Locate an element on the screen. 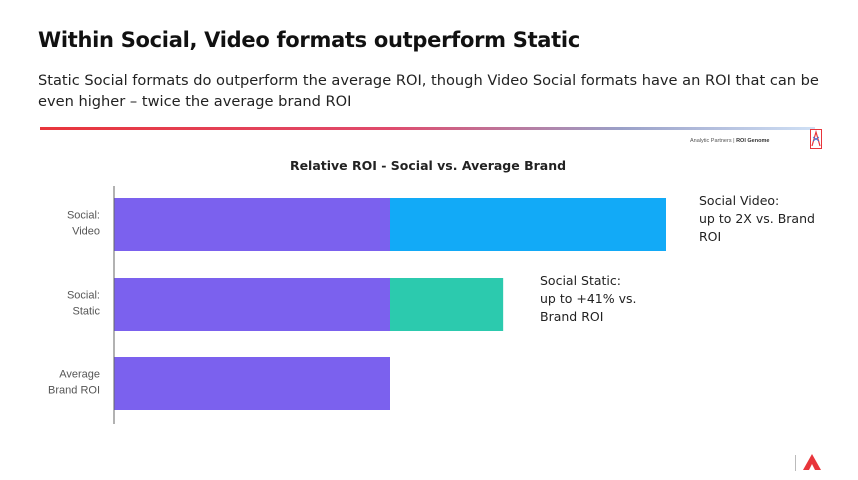 This screenshot has height=480, width=858. brand-company: Analytic Partners is located at coordinates (711, 141).